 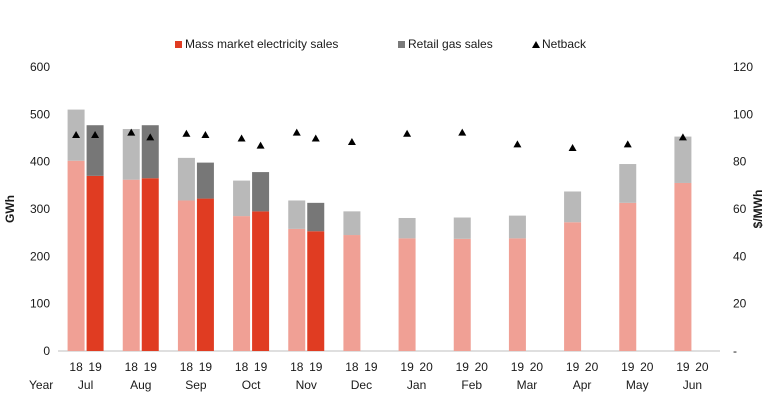 What do you see at coordinates (40, 67) in the screenshot?
I see `y-left-tick-label: 600` at bounding box center [40, 67].